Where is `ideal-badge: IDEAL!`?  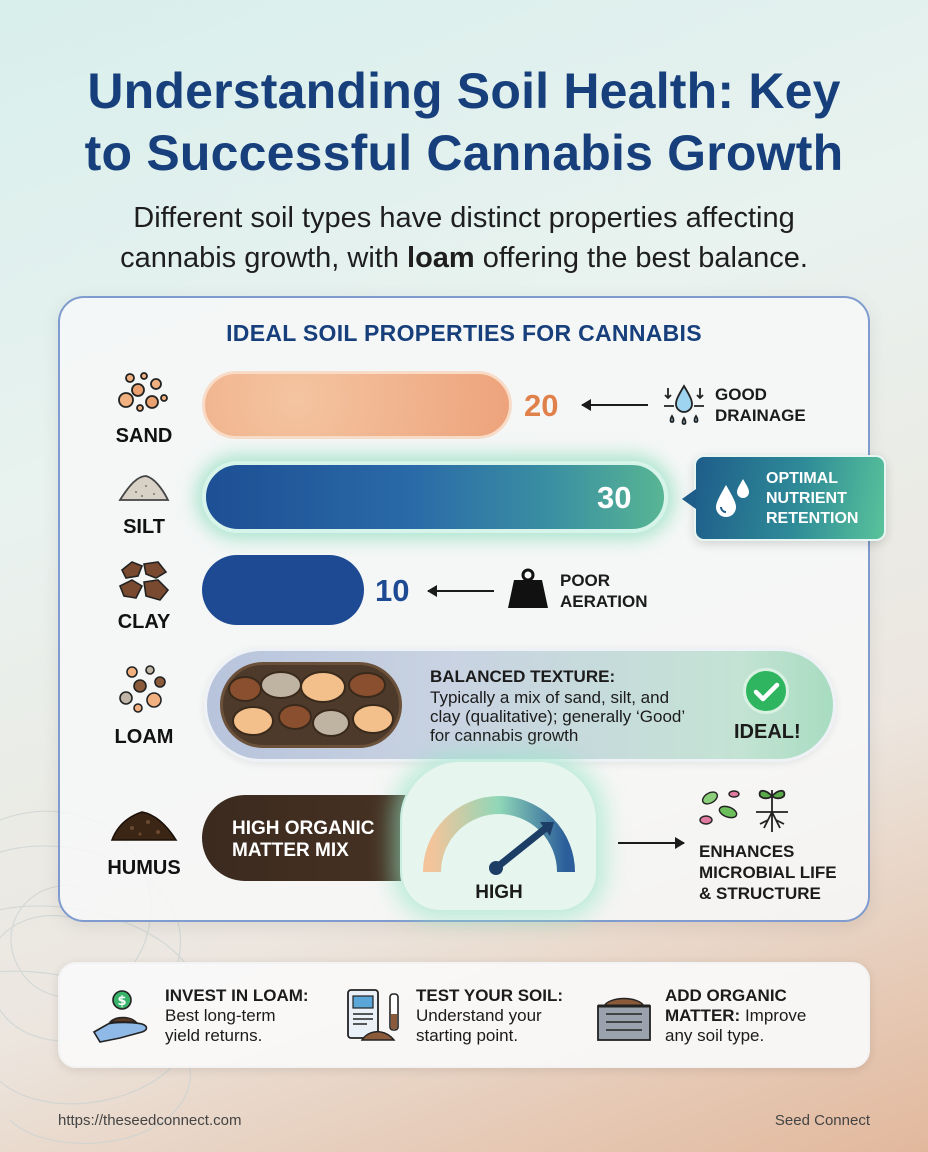
ideal-badge: IDEAL! is located at coordinates (767, 732).